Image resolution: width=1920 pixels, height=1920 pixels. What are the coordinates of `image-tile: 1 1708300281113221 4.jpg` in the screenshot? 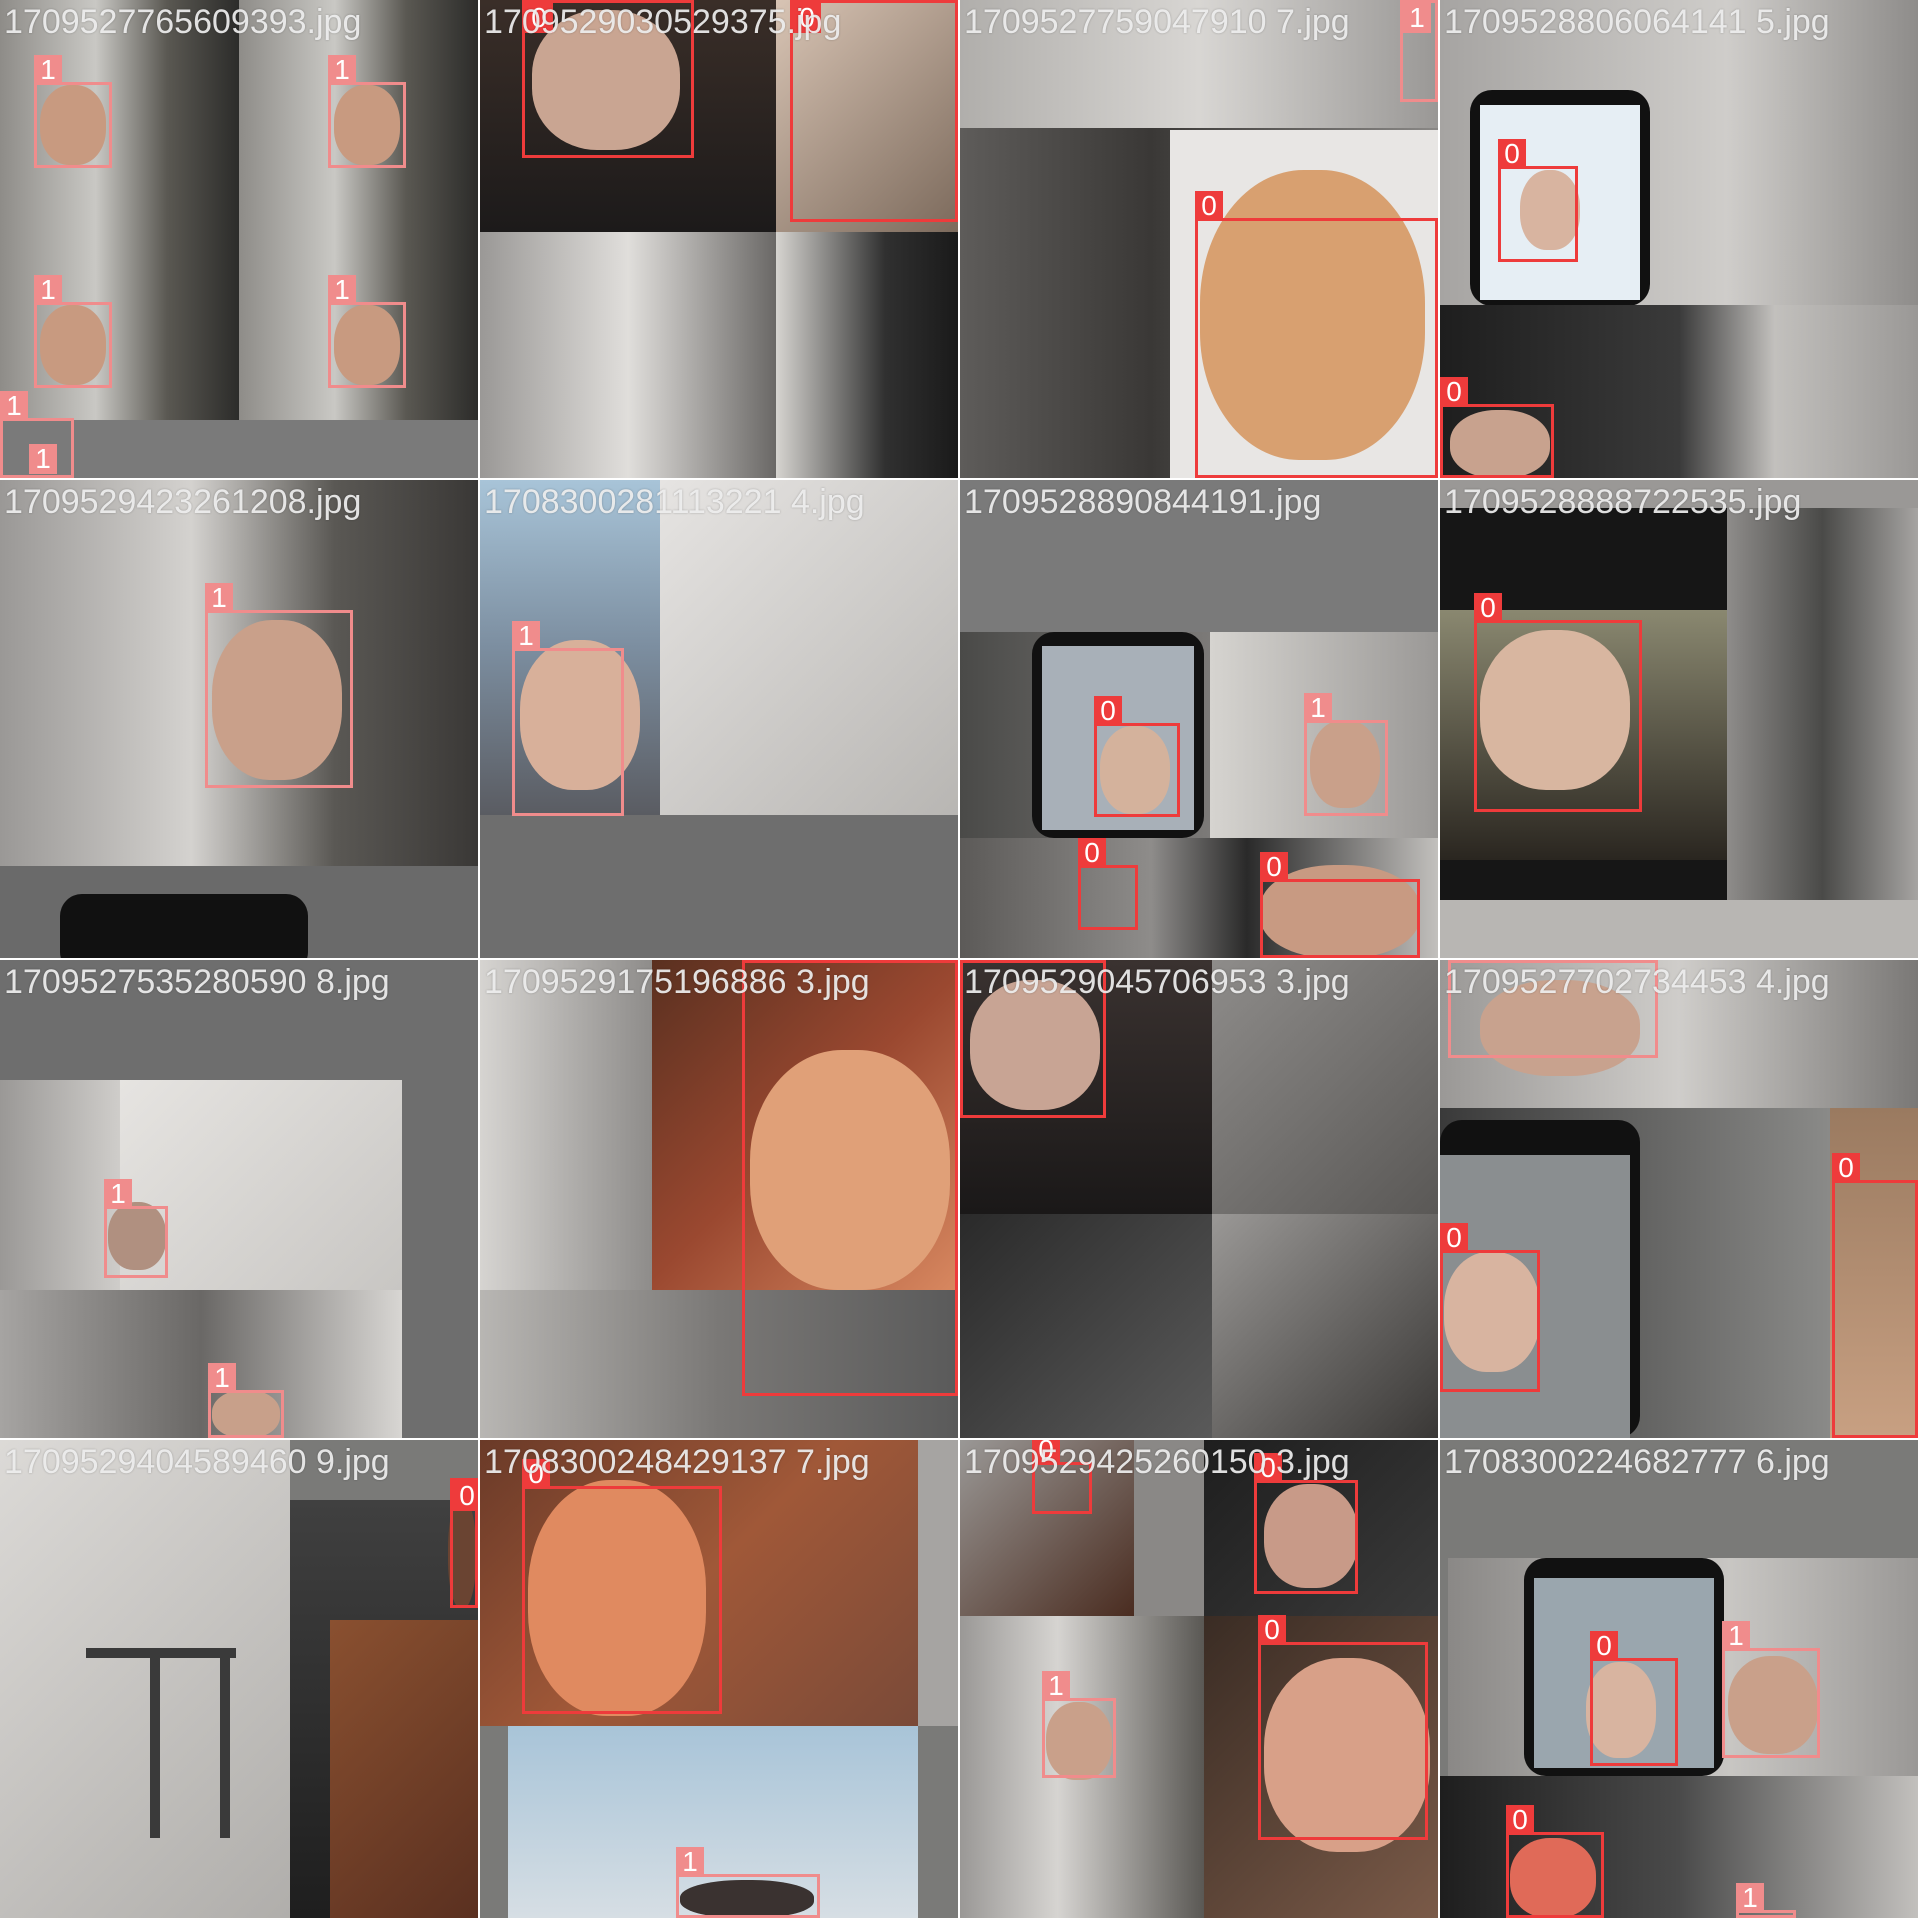 It's located at (719, 719).